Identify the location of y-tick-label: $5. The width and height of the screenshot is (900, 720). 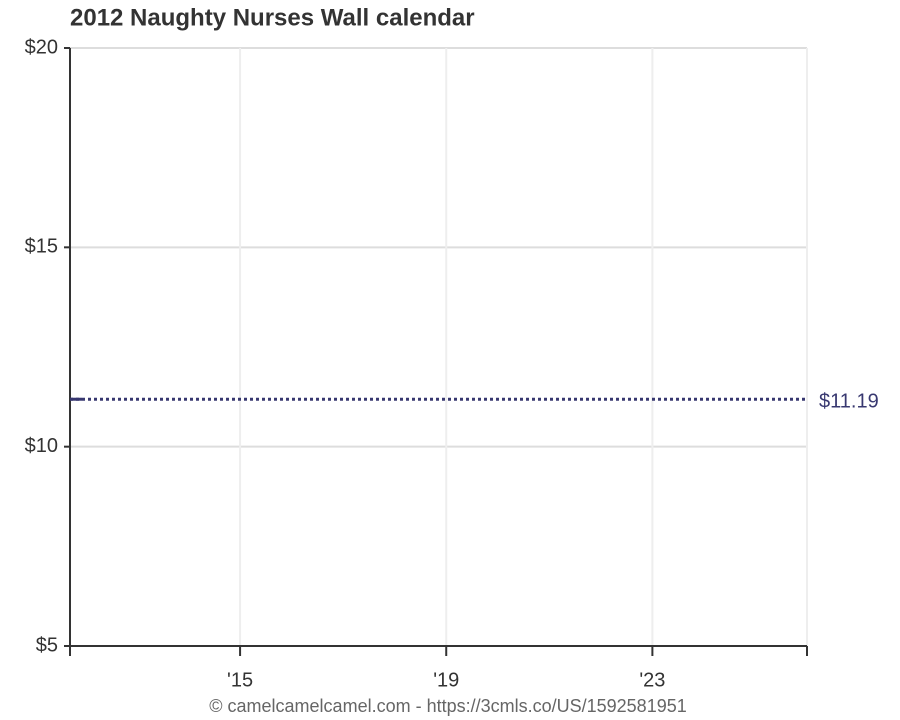
(47, 645).